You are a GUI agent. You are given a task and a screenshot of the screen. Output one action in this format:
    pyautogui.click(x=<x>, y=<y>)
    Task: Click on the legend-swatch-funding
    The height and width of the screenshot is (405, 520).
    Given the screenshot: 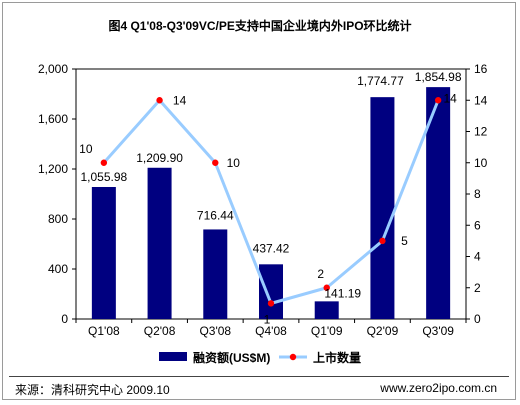 What is the action you would take?
    pyautogui.click(x=173, y=356)
    